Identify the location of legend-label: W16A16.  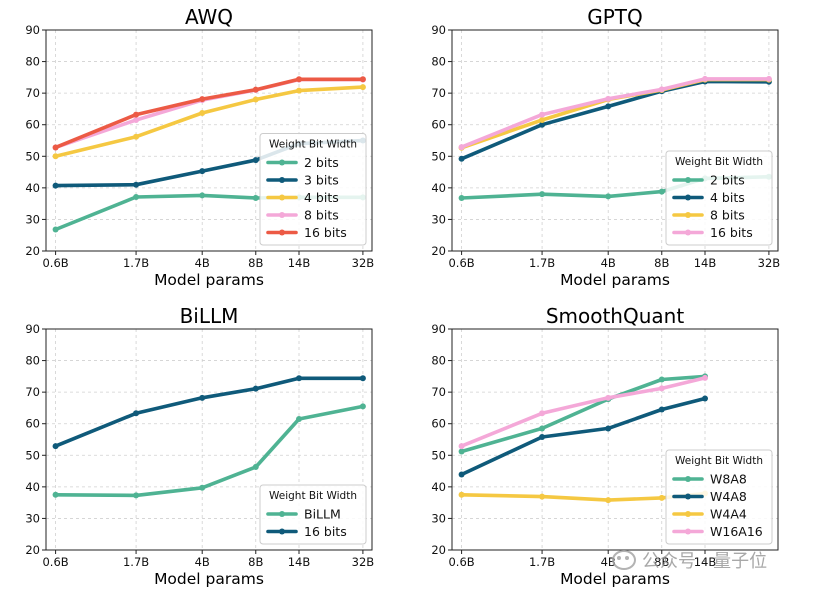
(736, 531).